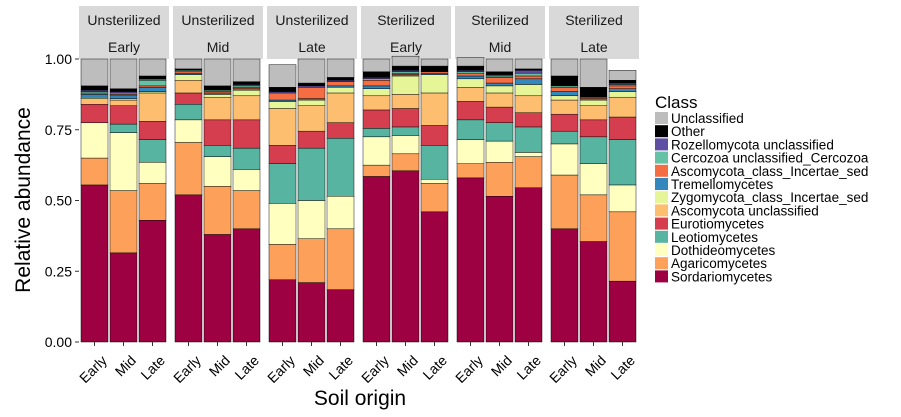 The height and width of the screenshot is (417, 901). What do you see at coordinates (564, 200) in the screenshot?
I see `bar-stack-early` at bounding box center [564, 200].